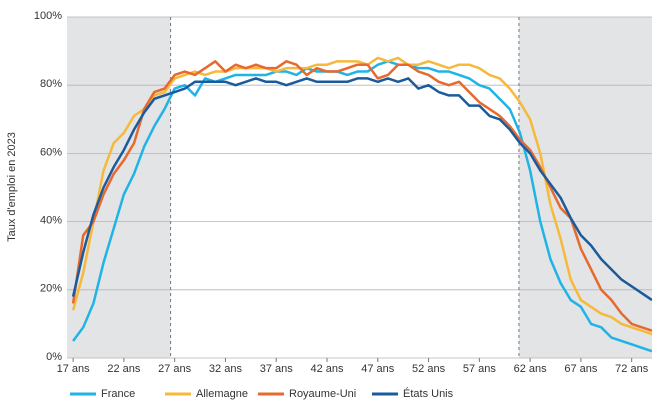 Image resolution: width=652 pixels, height=408 pixels. What do you see at coordinates (51, 152) in the screenshot?
I see `y-tick-label: 60%` at bounding box center [51, 152].